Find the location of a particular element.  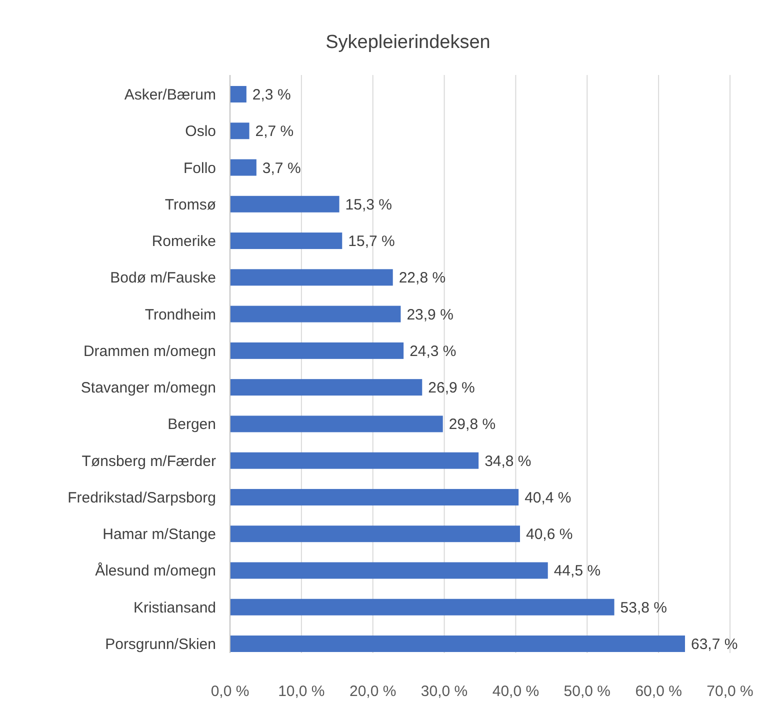

y-tick-label: Tønsberg m/Færder is located at coordinates (149, 461).